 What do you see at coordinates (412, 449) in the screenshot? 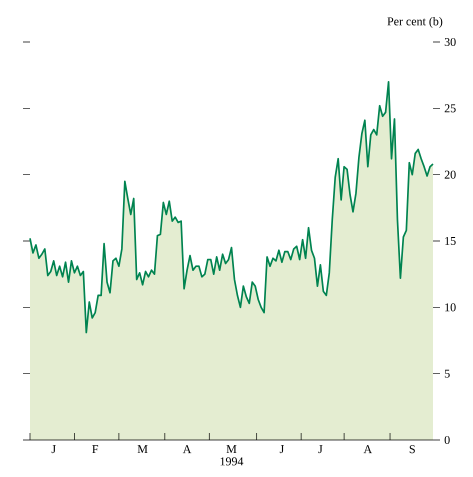
I see `x-tick-label: S` at bounding box center [412, 449].